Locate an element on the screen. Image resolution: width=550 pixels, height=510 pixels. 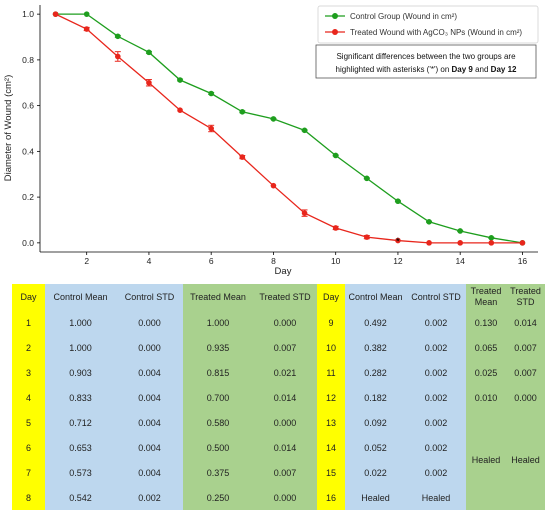
y-tick-label: 0.8 is located at coordinates (28, 60).